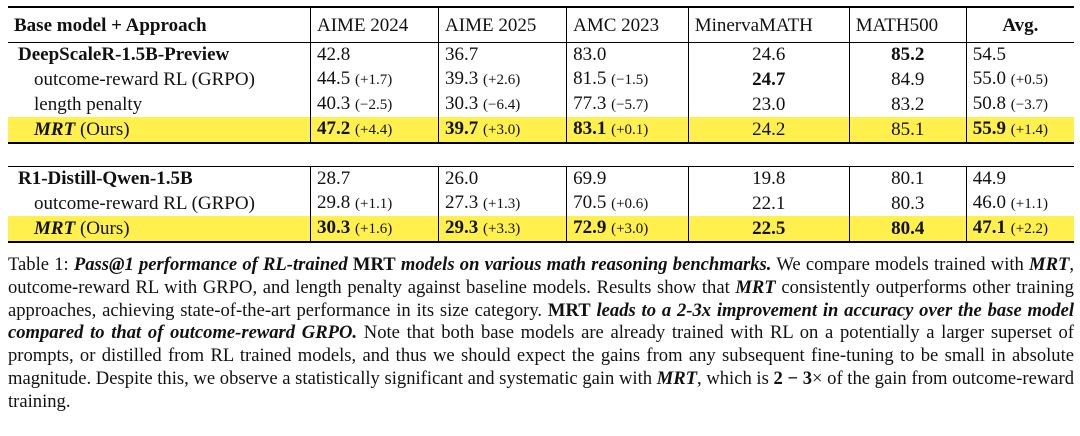 The width and height of the screenshot is (1080, 436). Describe the element at coordinates (374, 178) in the screenshot. I see `cell: 28.7` at that location.